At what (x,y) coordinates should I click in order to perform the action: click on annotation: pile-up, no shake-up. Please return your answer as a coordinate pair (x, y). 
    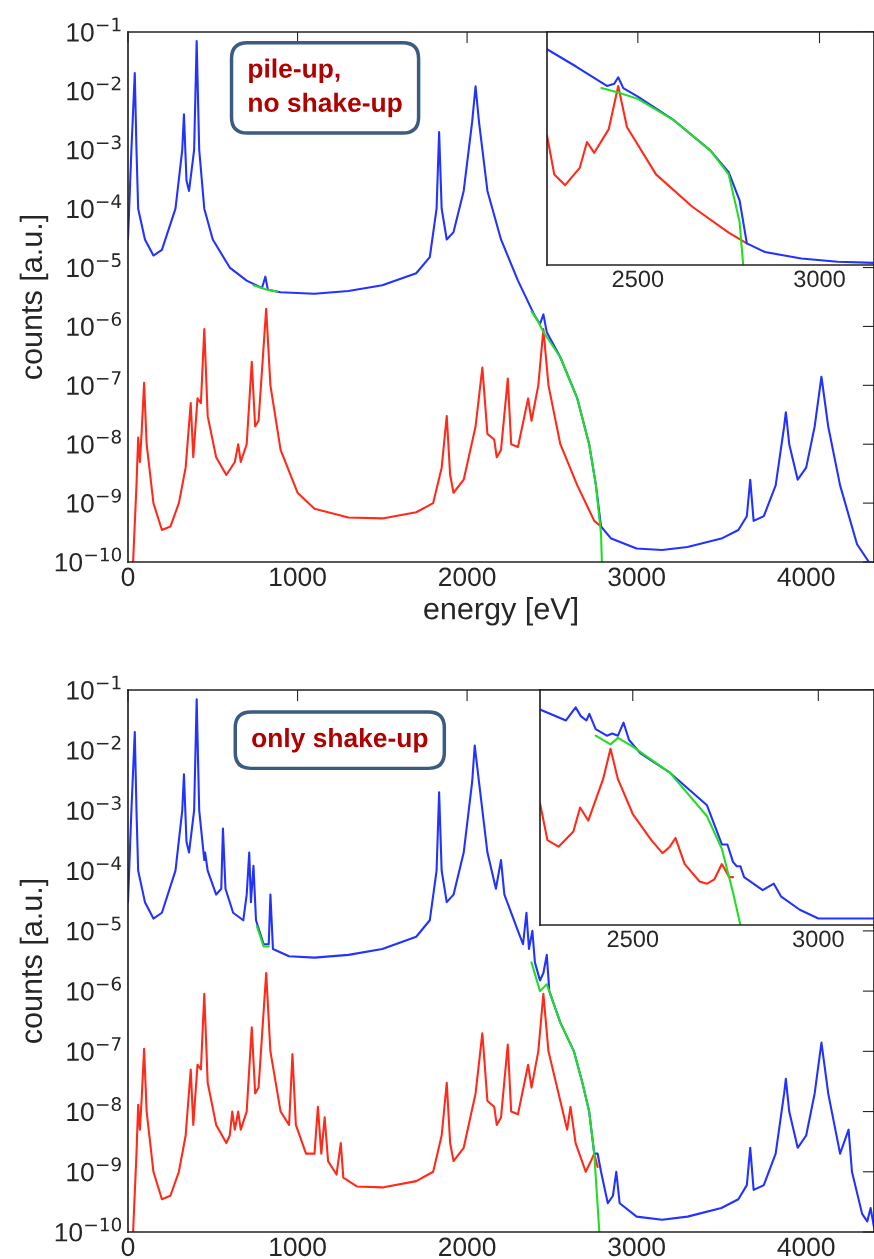
    Looking at the image, I should click on (325, 88).